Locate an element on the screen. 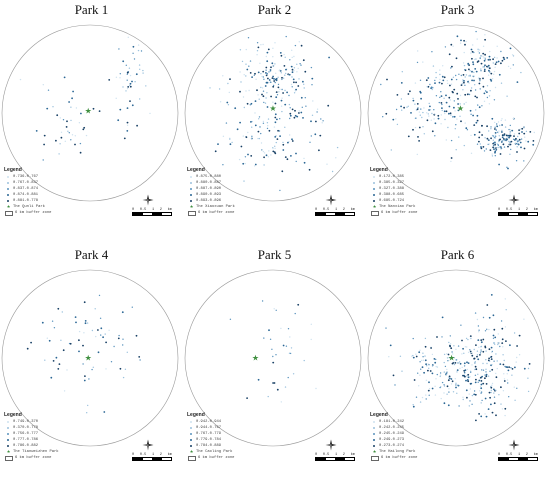  panel-title: Park 4 is located at coordinates (91, 254).